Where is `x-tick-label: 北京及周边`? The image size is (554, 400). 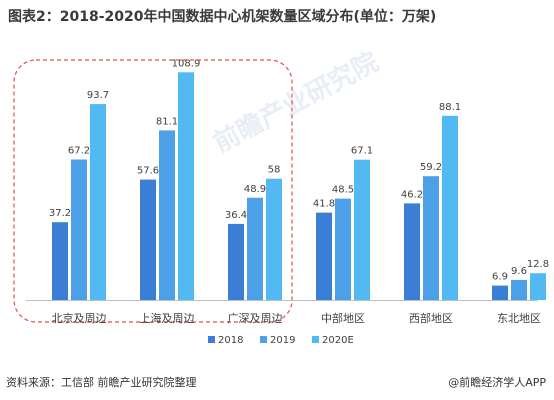 x-tick-label: 北京及周边 is located at coordinates (79, 318).